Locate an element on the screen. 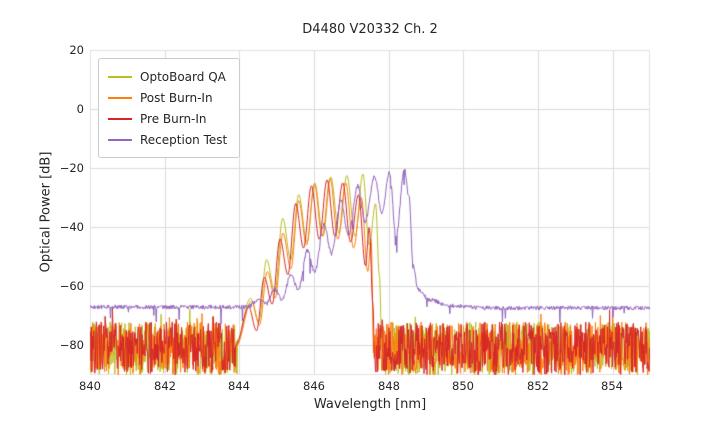 The height and width of the screenshot is (432, 720). legend-swatch-reception-test is located at coordinates (120, 139).